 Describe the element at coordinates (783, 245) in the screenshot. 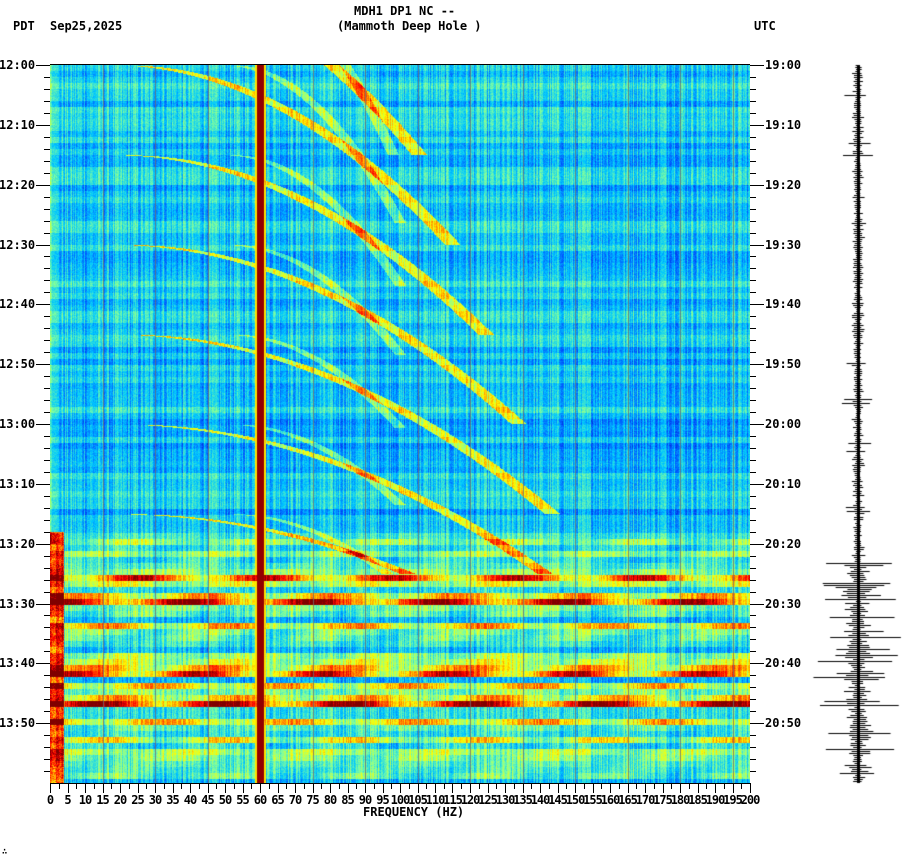

I see `y-tick-right: 19:30` at that location.